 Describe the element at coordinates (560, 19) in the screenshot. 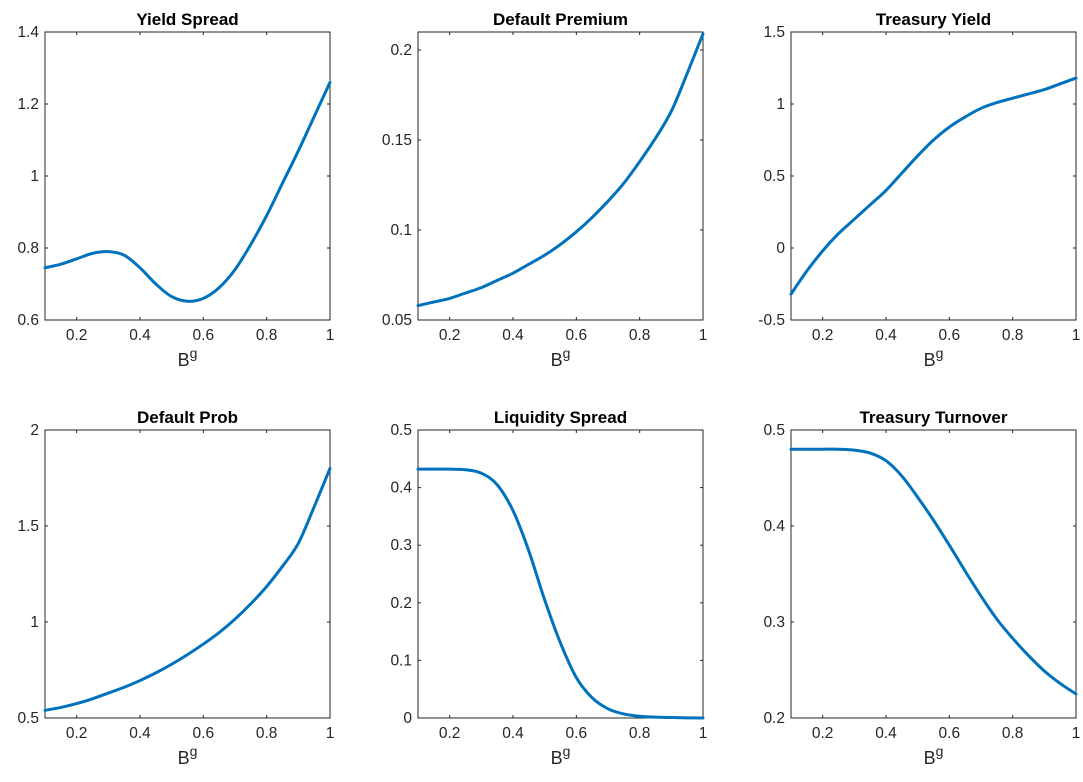

I see `chart-title: Default Premium` at that location.